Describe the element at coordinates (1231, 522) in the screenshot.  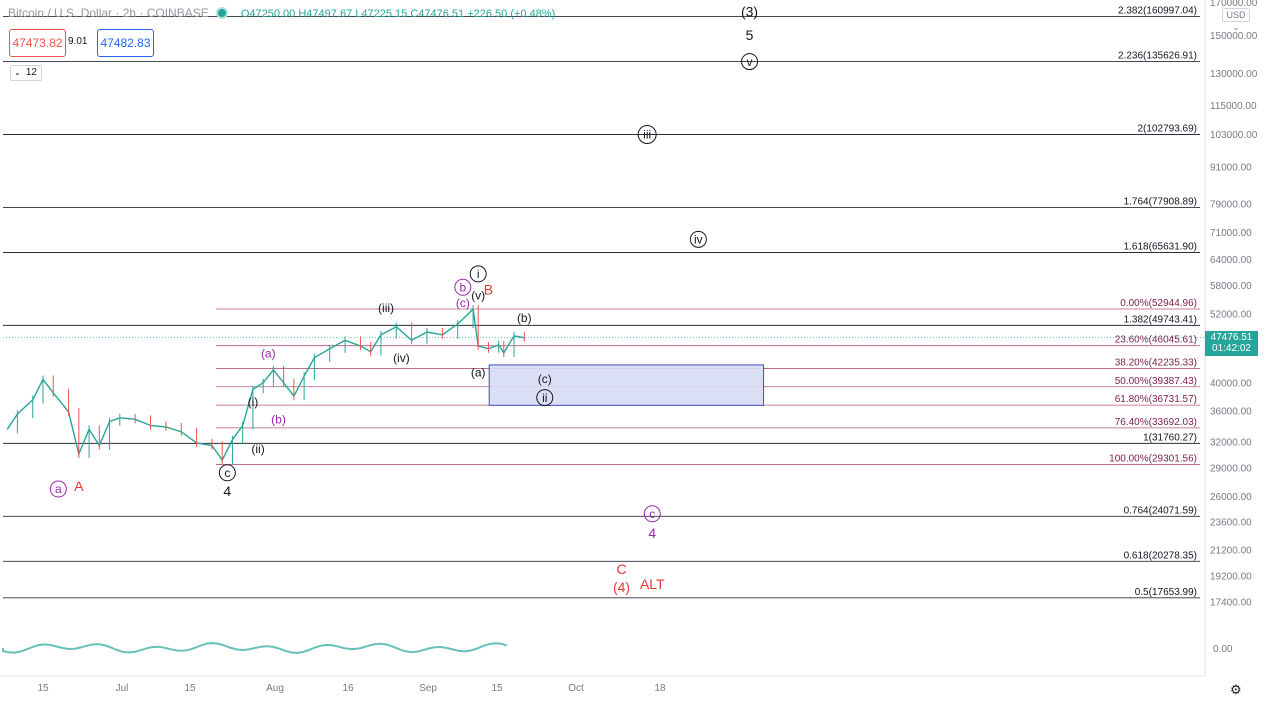
I see `price-axis-tick: 23600.00` at that location.